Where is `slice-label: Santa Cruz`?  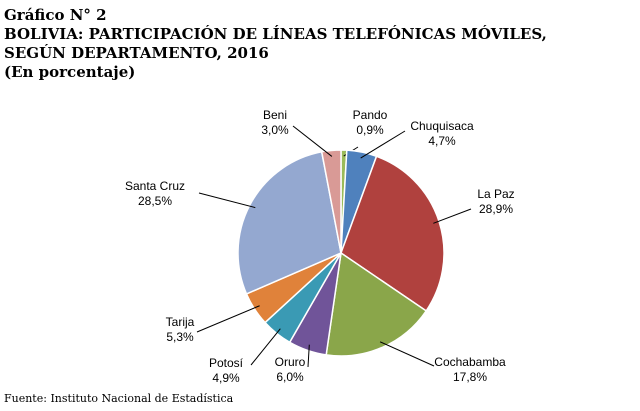 slice-label: Santa Cruz is located at coordinates (155, 186).